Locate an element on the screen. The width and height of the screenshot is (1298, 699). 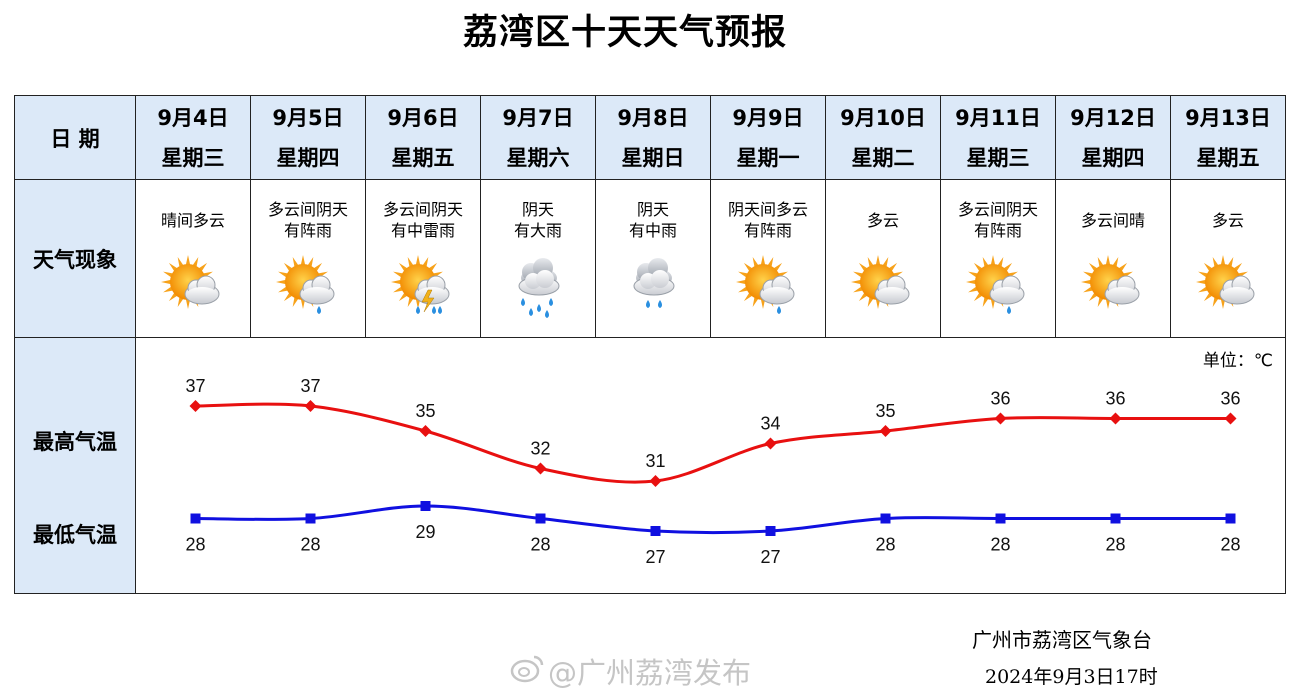
date-label: 9月11日 is located at coordinates (998, 117).